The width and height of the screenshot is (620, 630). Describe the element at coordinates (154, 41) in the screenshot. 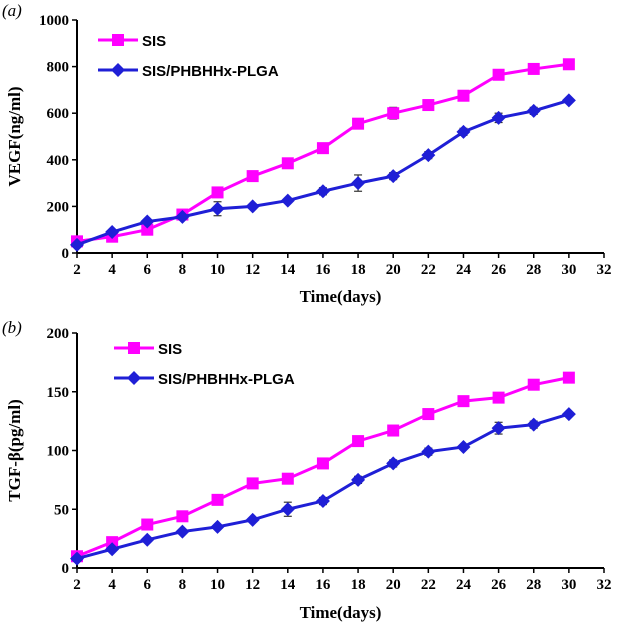

I see `legend-label: SIS` at that location.